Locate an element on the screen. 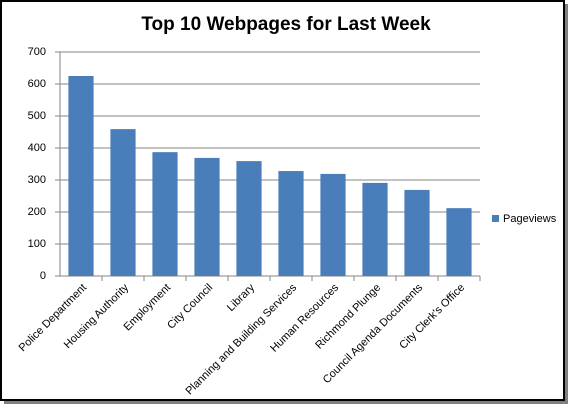 This screenshot has width=570, height=411. y-tick-label: 700 is located at coordinates (37, 52).